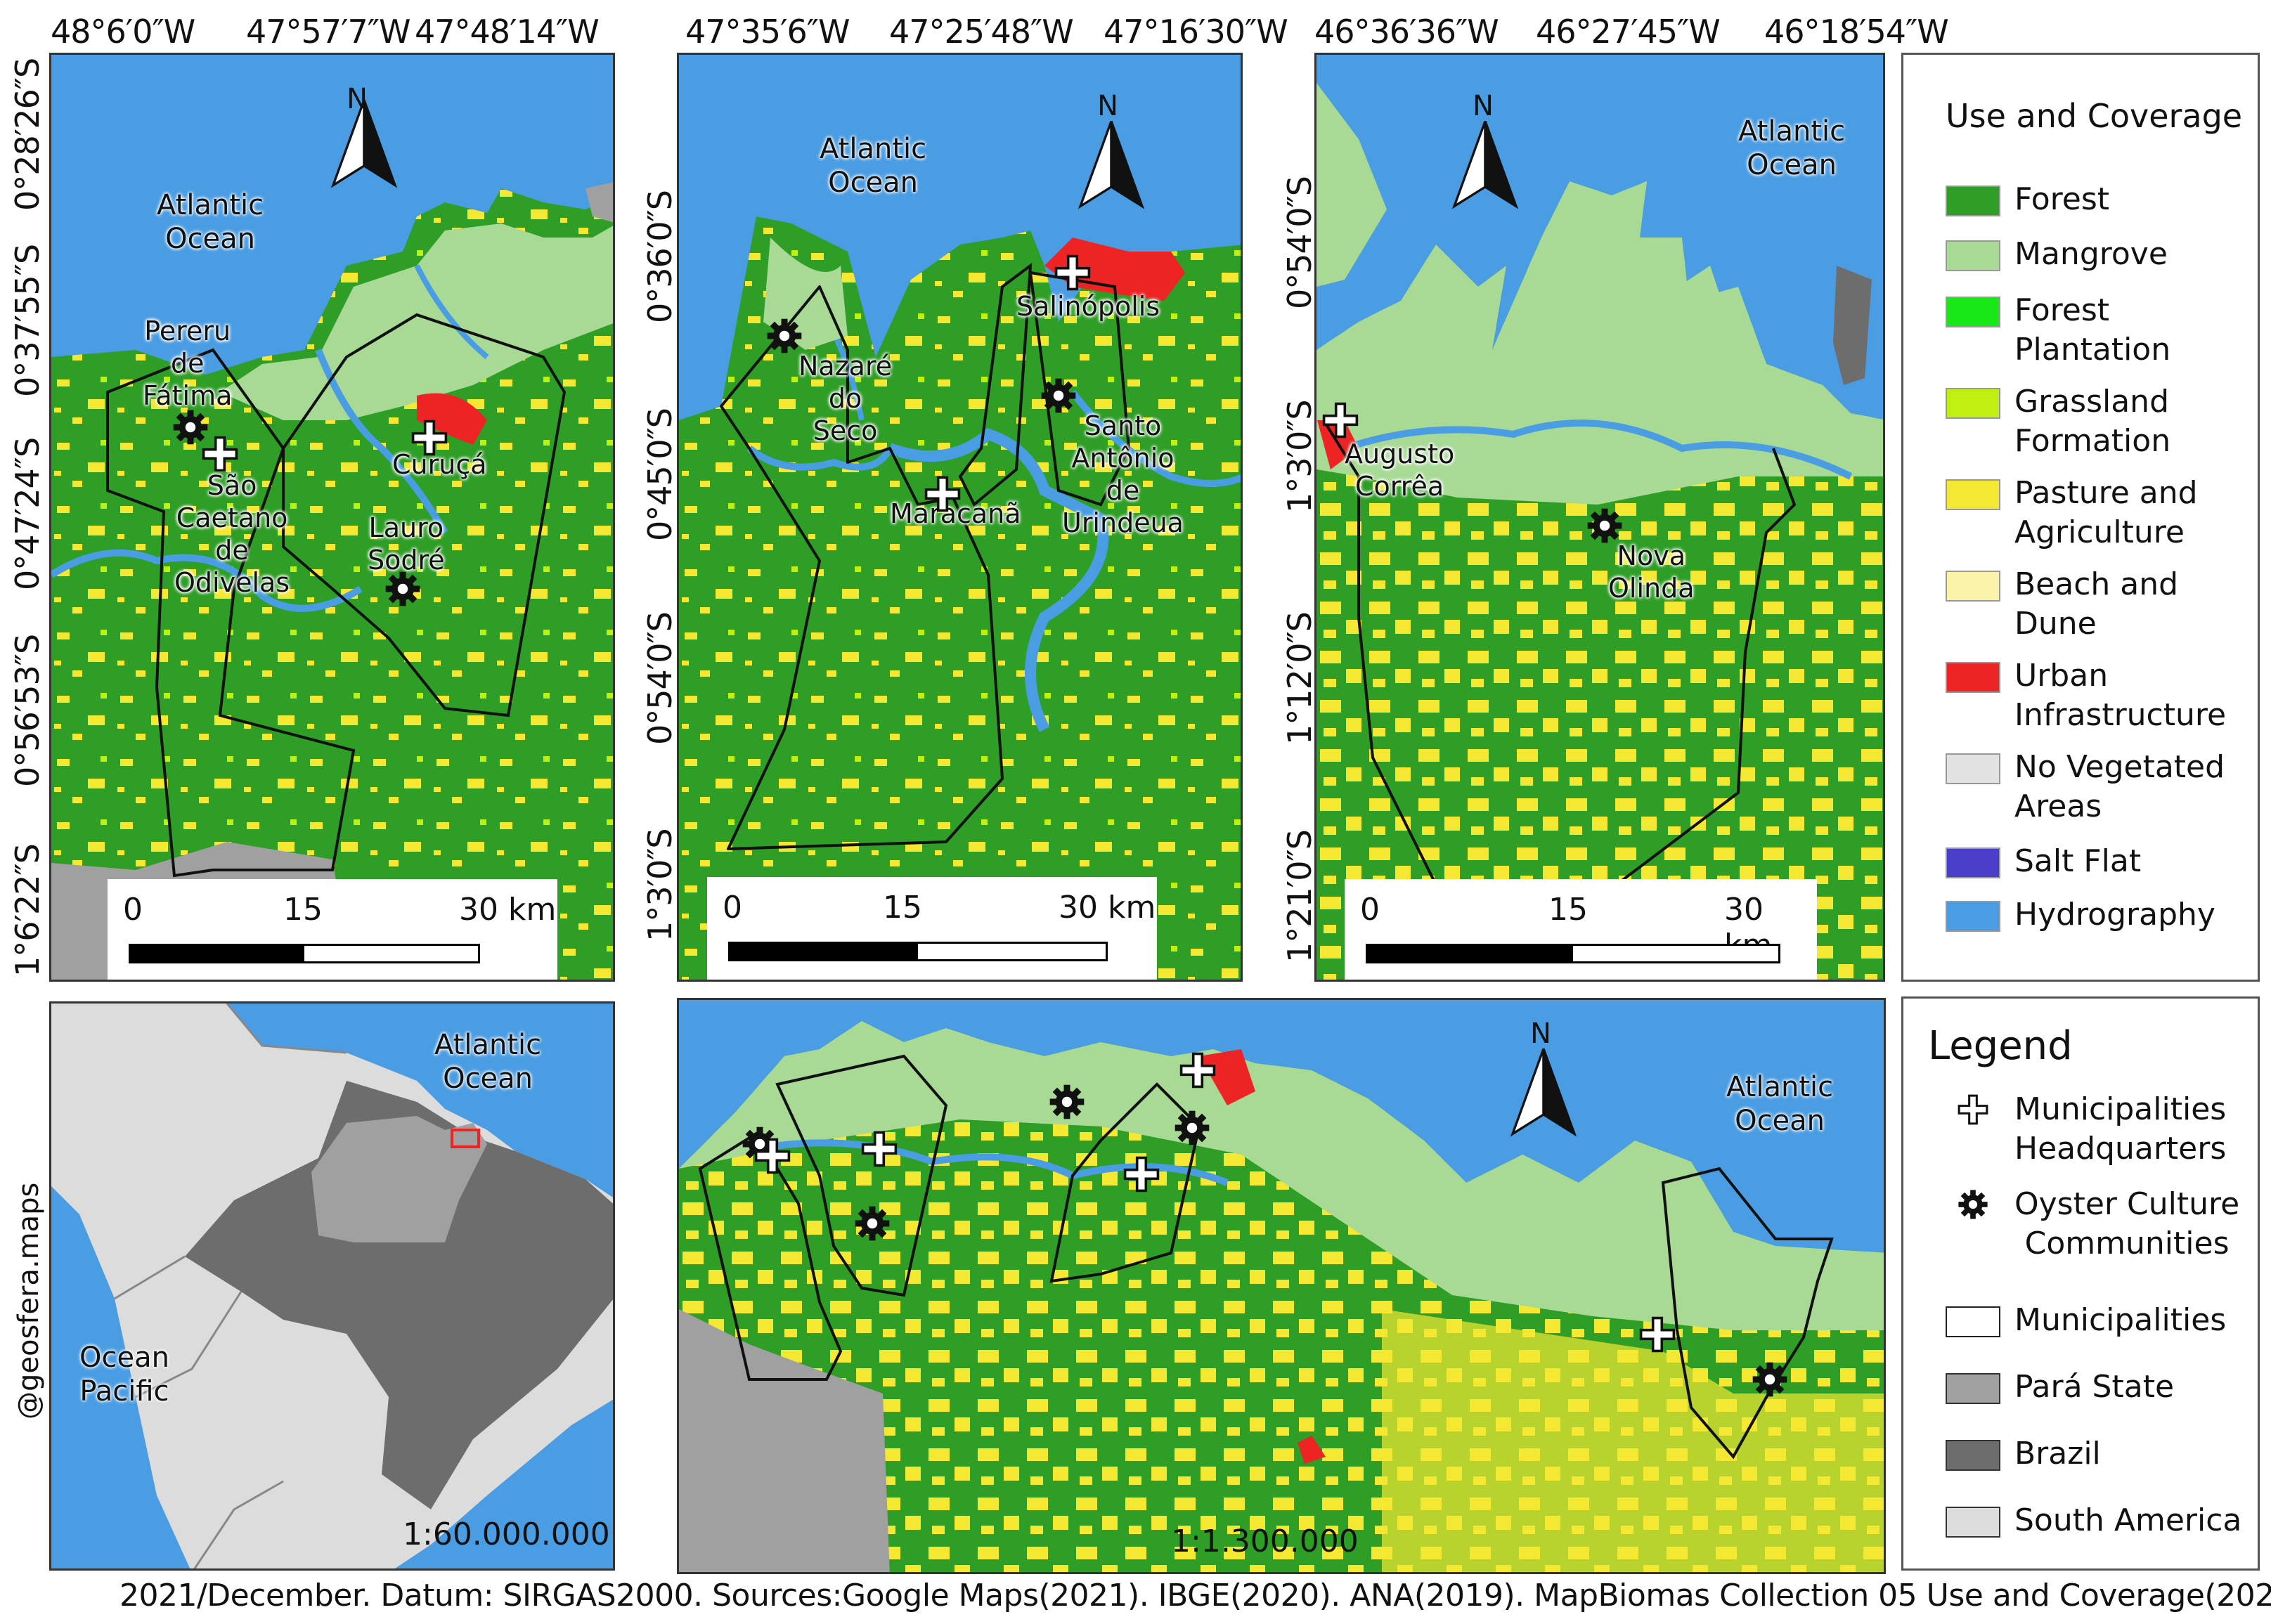  Describe the element at coordinates (1973, 1455) in the screenshot. I see `brazil-swatch` at that location.